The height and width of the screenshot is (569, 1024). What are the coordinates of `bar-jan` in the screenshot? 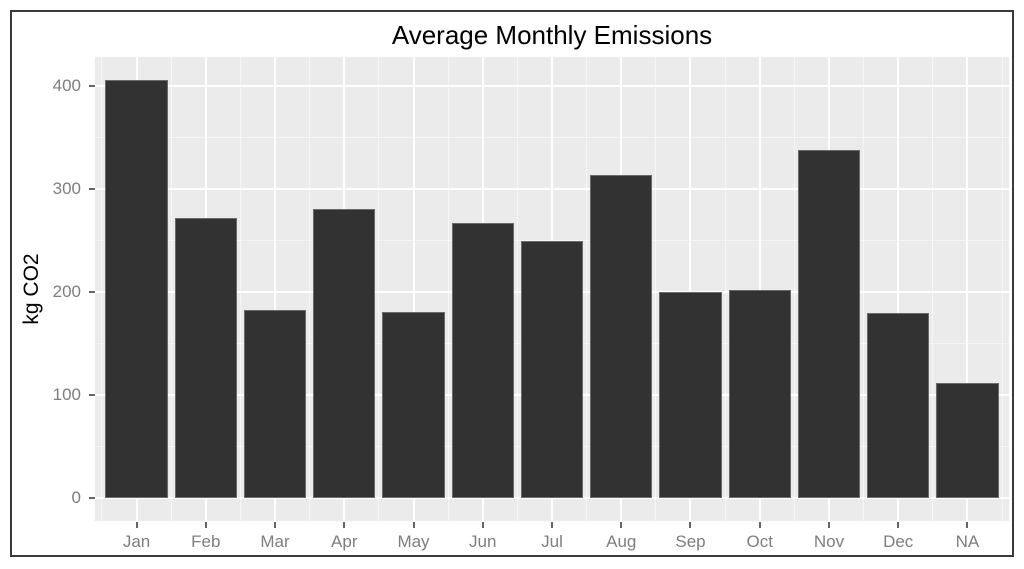 It's located at (136, 289).